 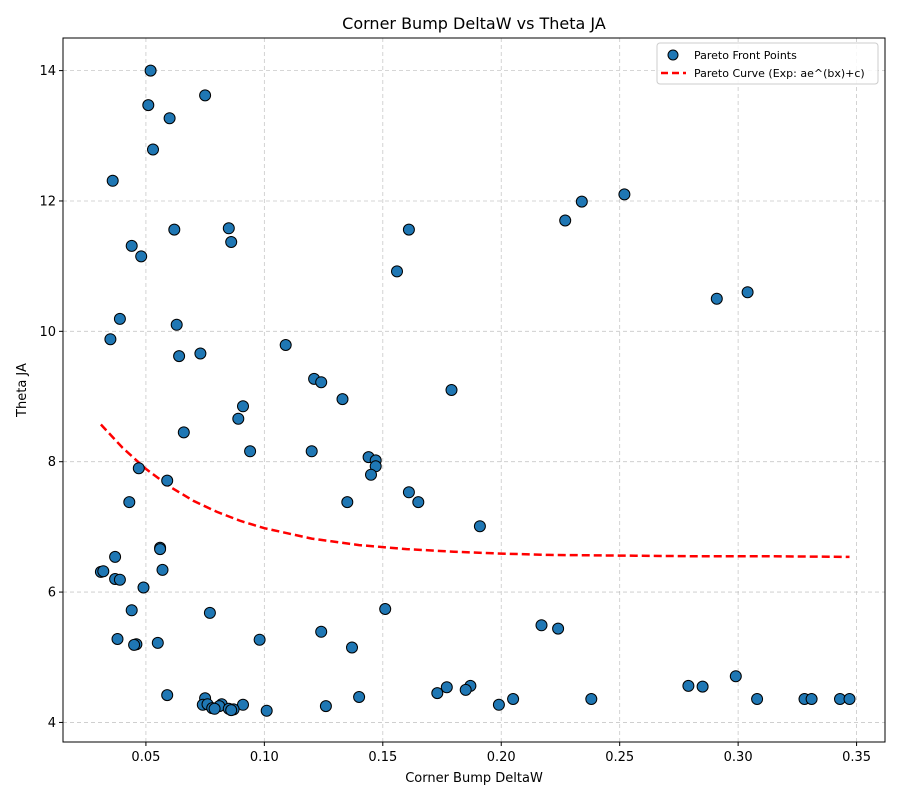 What do you see at coordinates (856, 757) in the screenshot?
I see `x-tick-label: 0.35` at bounding box center [856, 757].